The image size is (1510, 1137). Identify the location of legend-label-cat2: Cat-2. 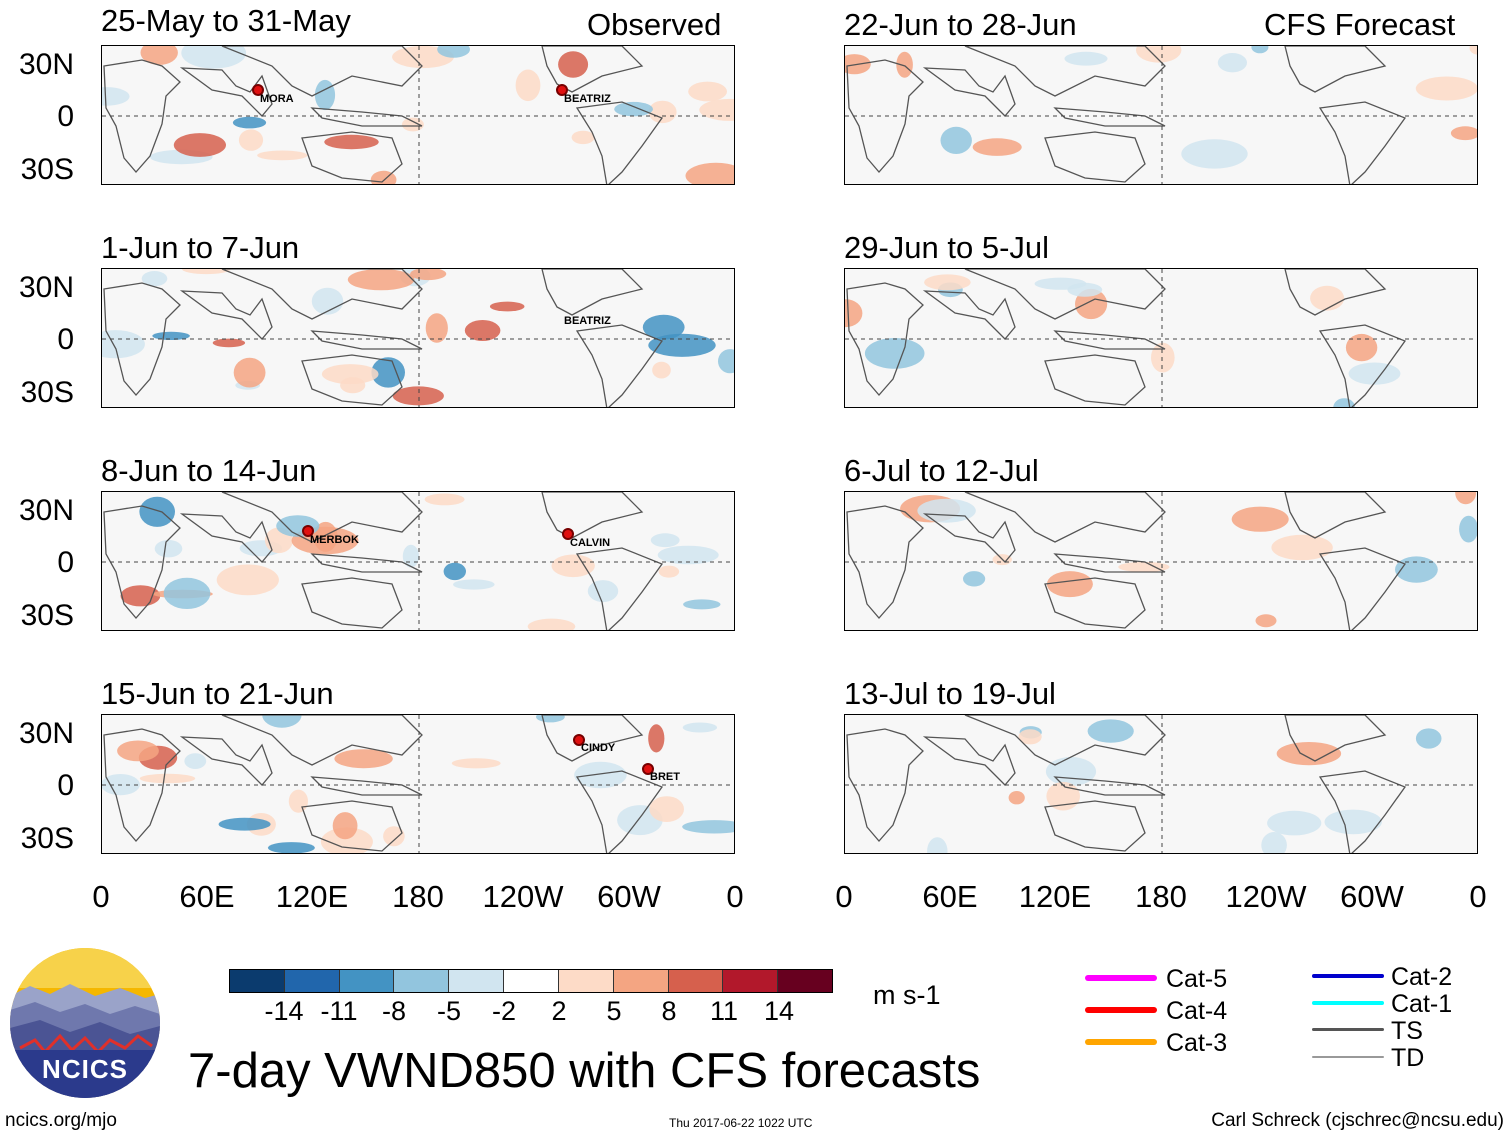
(1422, 977).